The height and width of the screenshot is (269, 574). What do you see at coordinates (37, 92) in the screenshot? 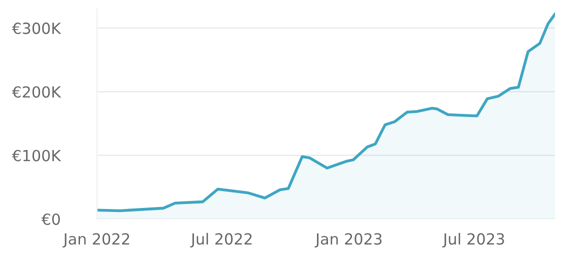
I see `y-tick-label: €200K` at bounding box center [37, 92].